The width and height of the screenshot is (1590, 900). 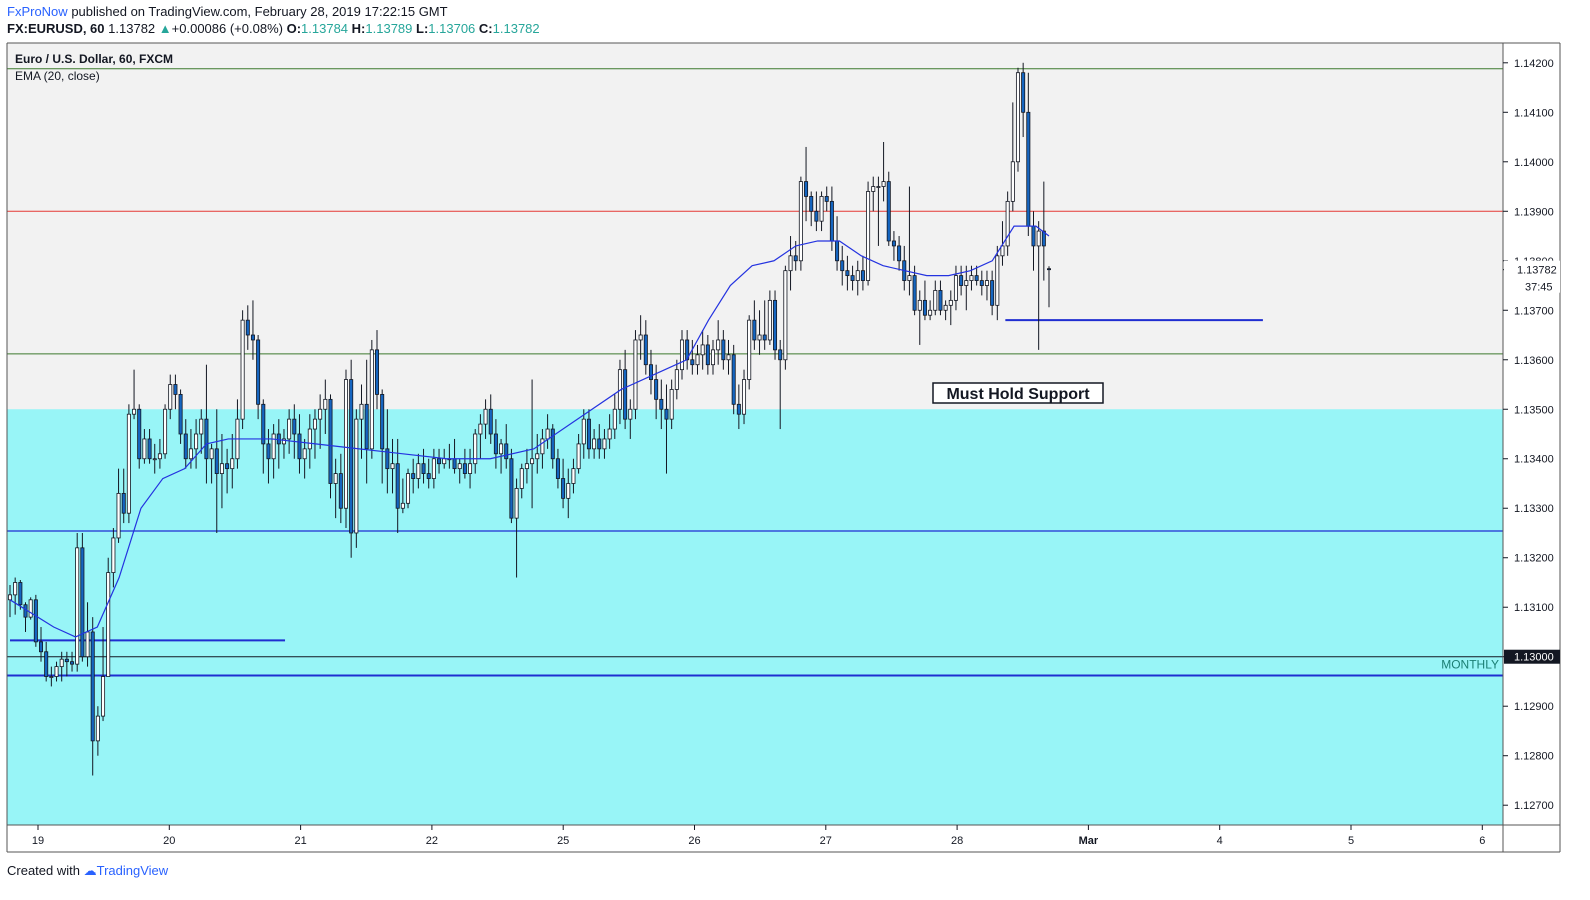 I want to click on monthly-price-marker: 1.13000, so click(x=1532, y=656).